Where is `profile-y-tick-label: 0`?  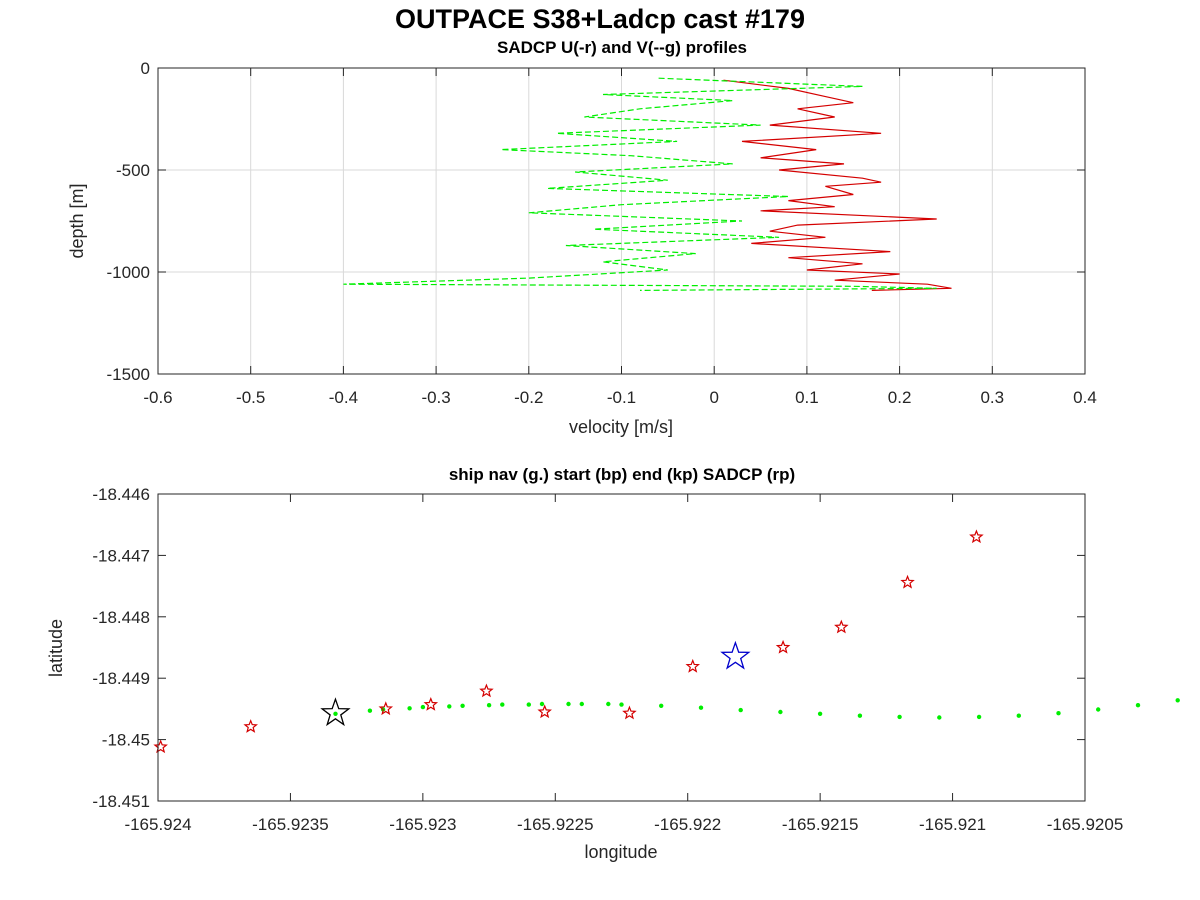 profile-y-tick-label: 0 is located at coordinates (145, 68).